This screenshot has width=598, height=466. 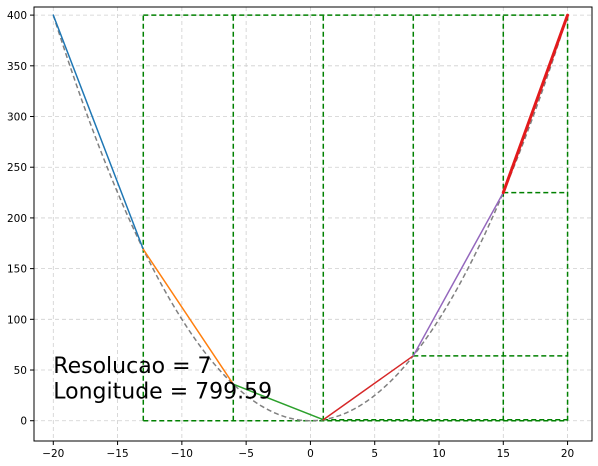 What do you see at coordinates (310, 454) in the screenshot?
I see `x-tick-label: 0` at bounding box center [310, 454].